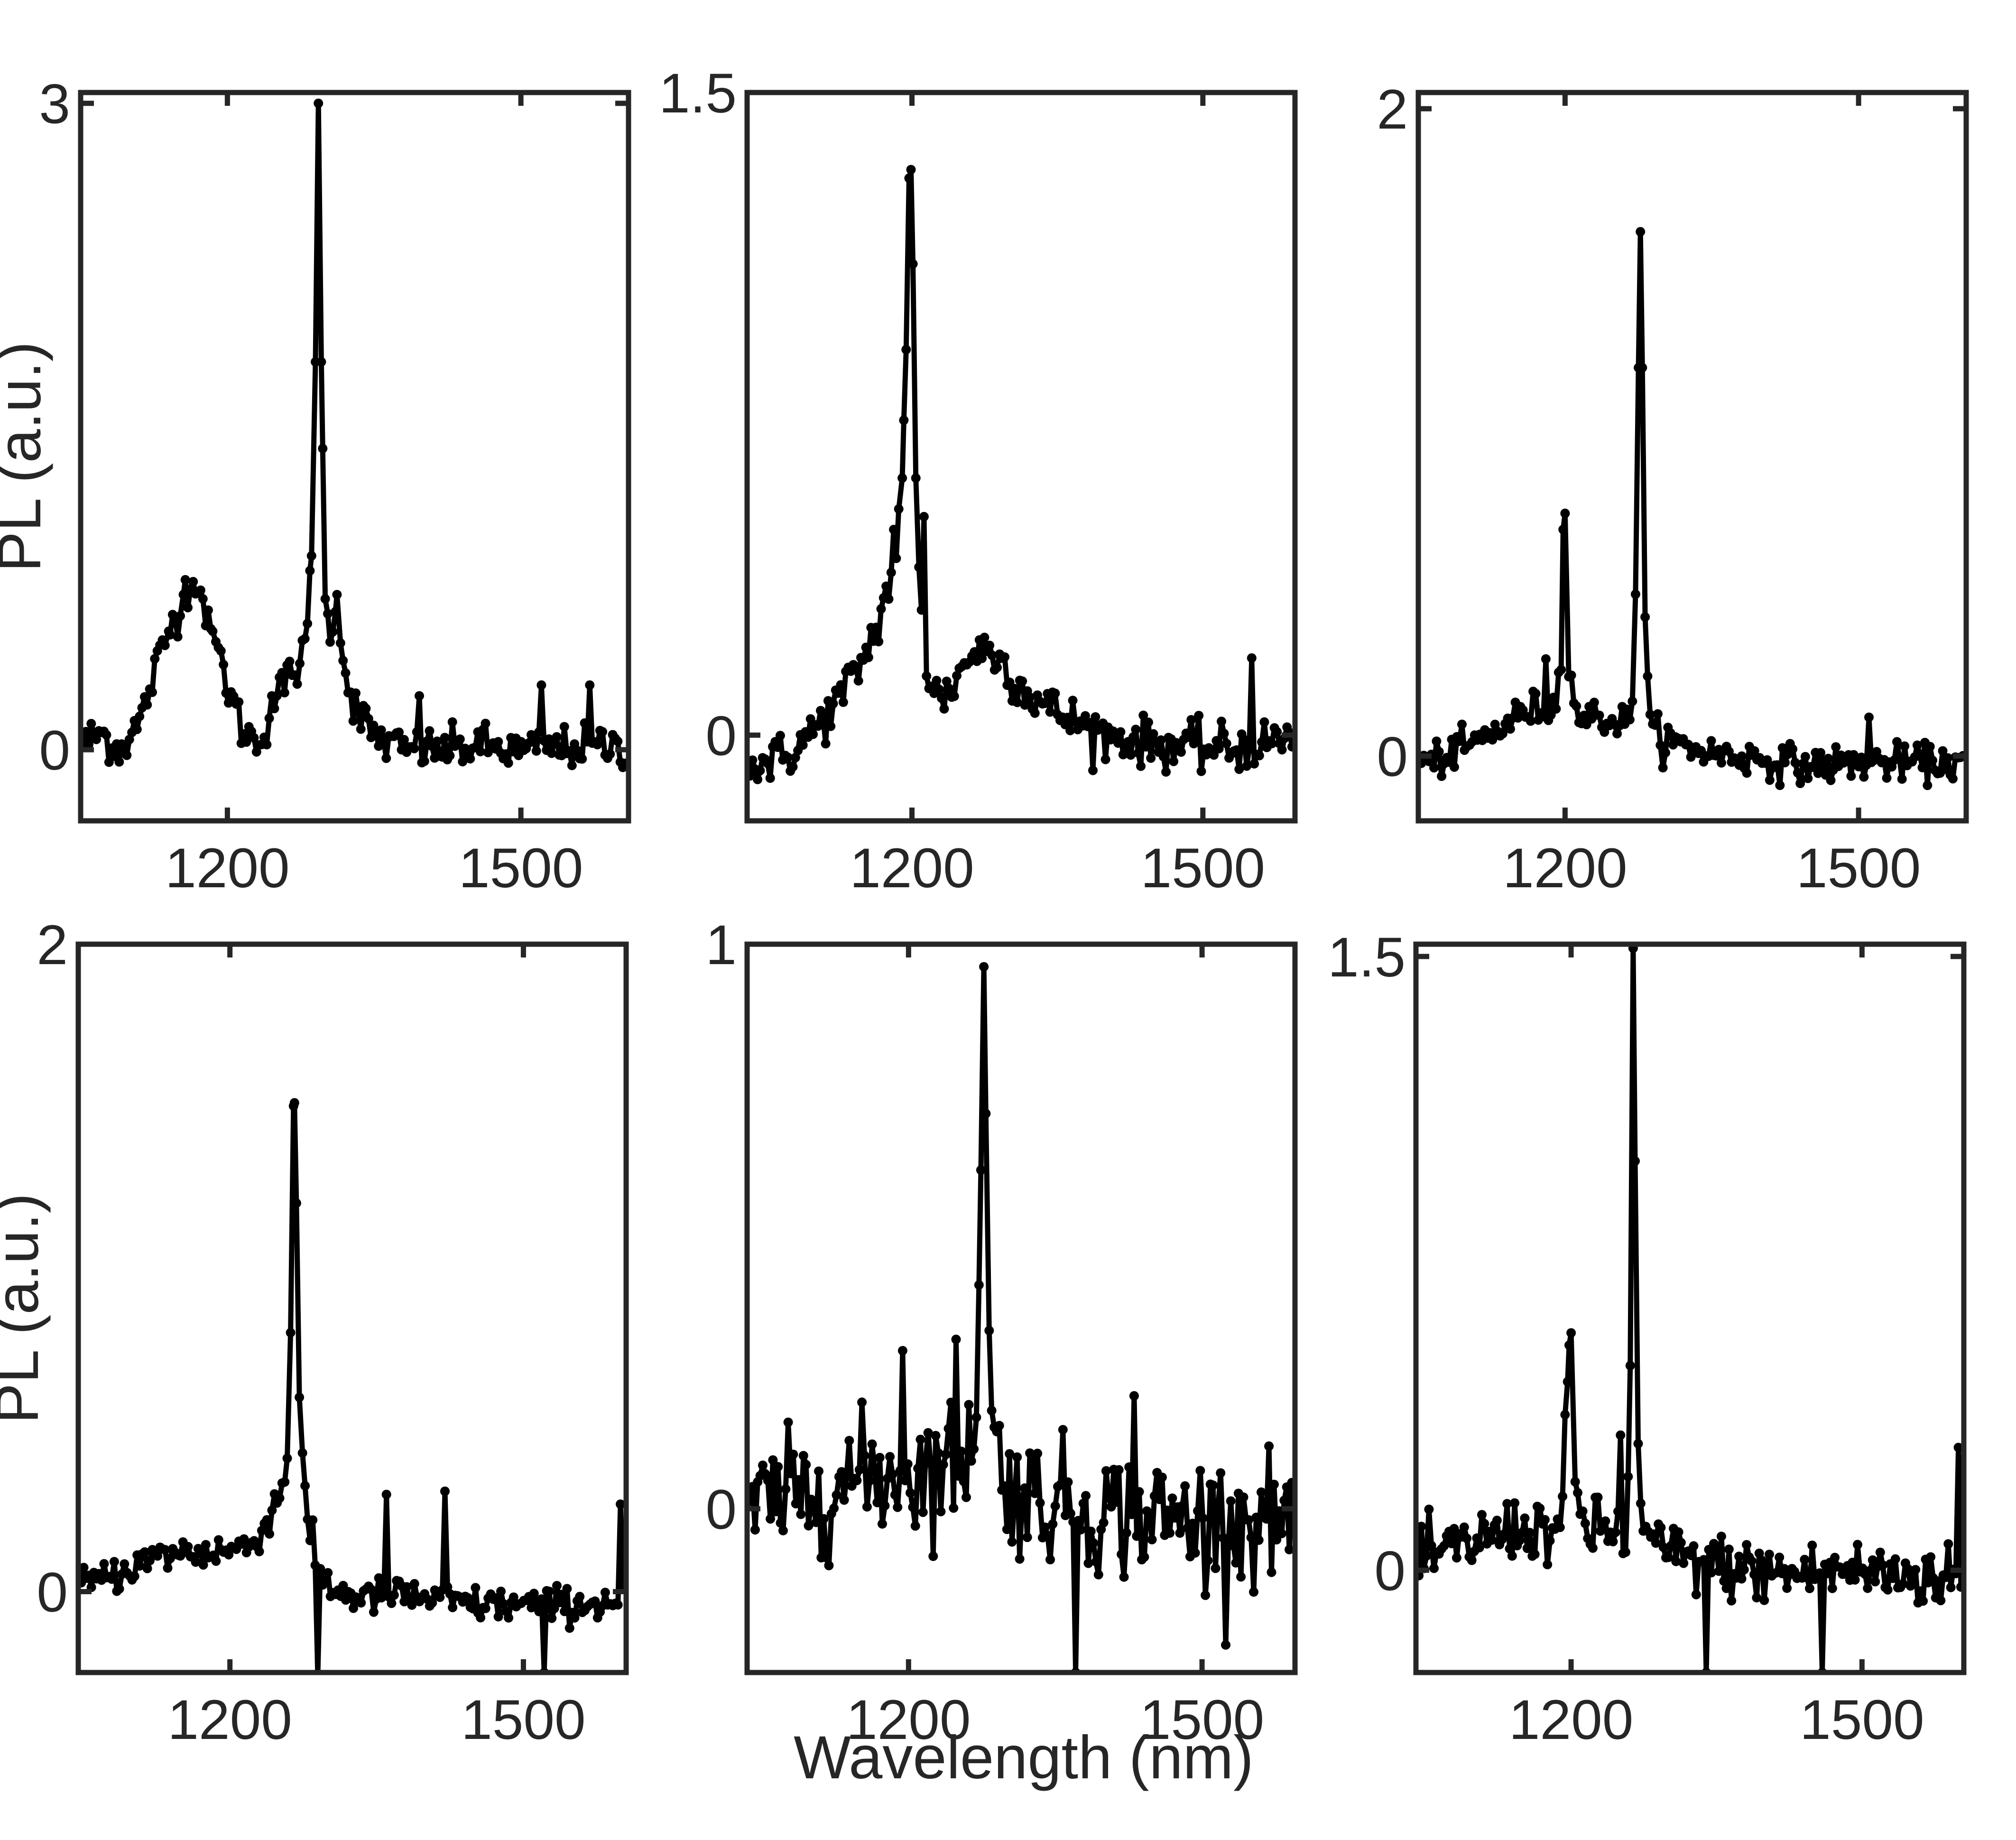  I want to click on y-tick-label: 3, so click(54, 105).